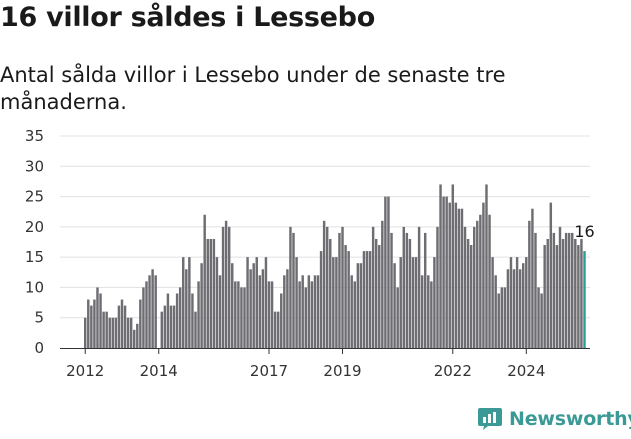 The width and height of the screenshot is (631, 439). What do you see at coordinates (453, 371) in the screenshot?
I see `x-tick-label: 2022` at bounding box center [453, 371].